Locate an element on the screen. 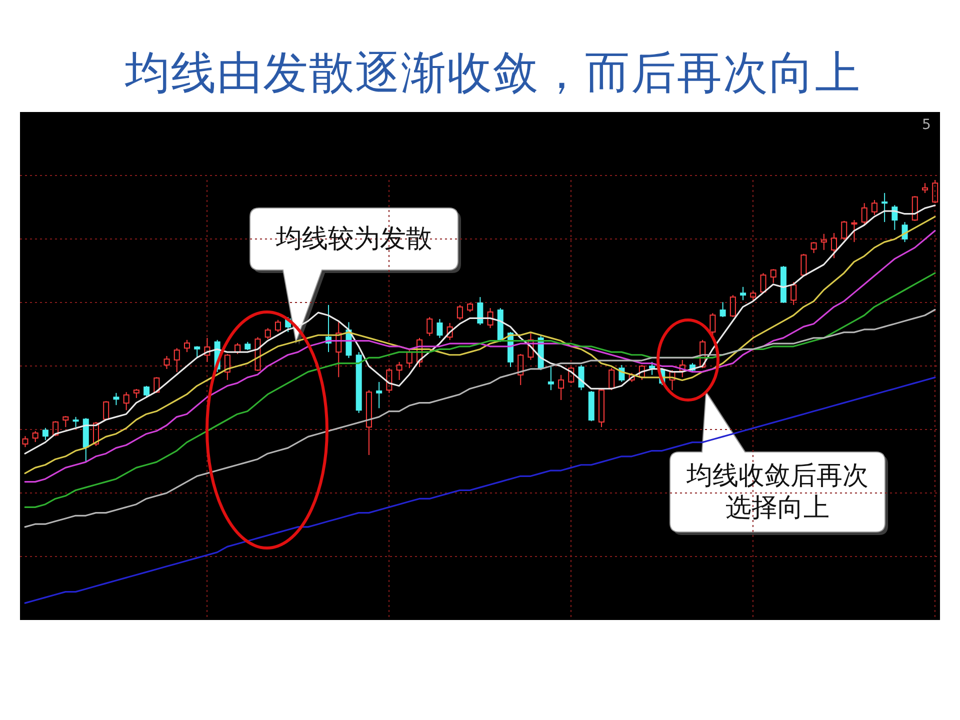 The image size is (960, 720). chart-title: 均线由发散逐渐收敛，而后再次向上 is located at coordinates (493, 72).